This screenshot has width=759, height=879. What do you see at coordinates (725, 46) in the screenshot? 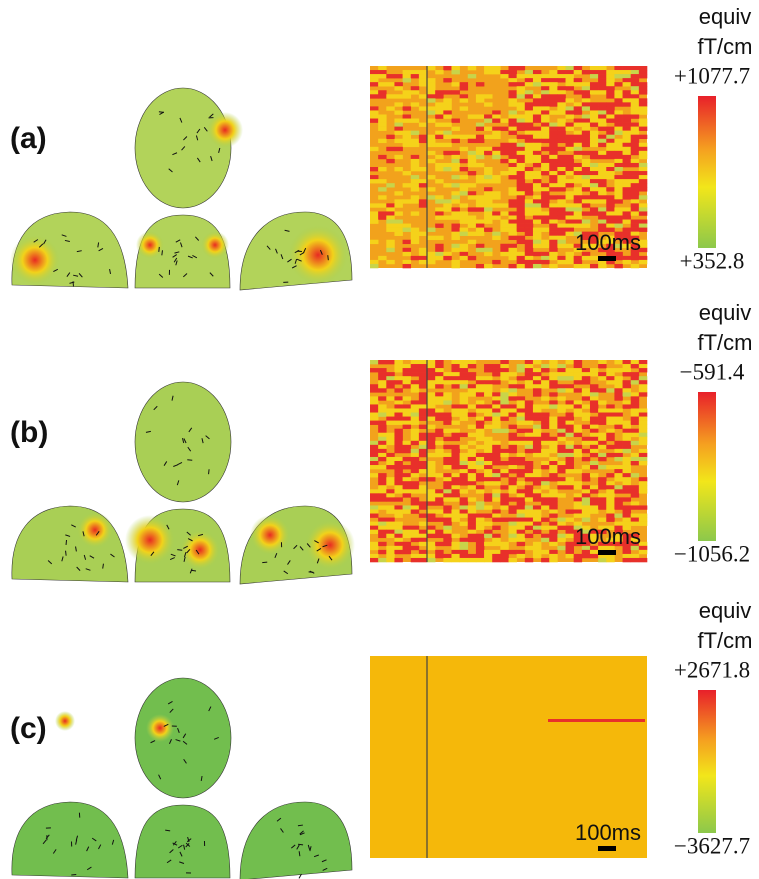
I see `unit-line: fT/cm` at bounding box center [725, 46].